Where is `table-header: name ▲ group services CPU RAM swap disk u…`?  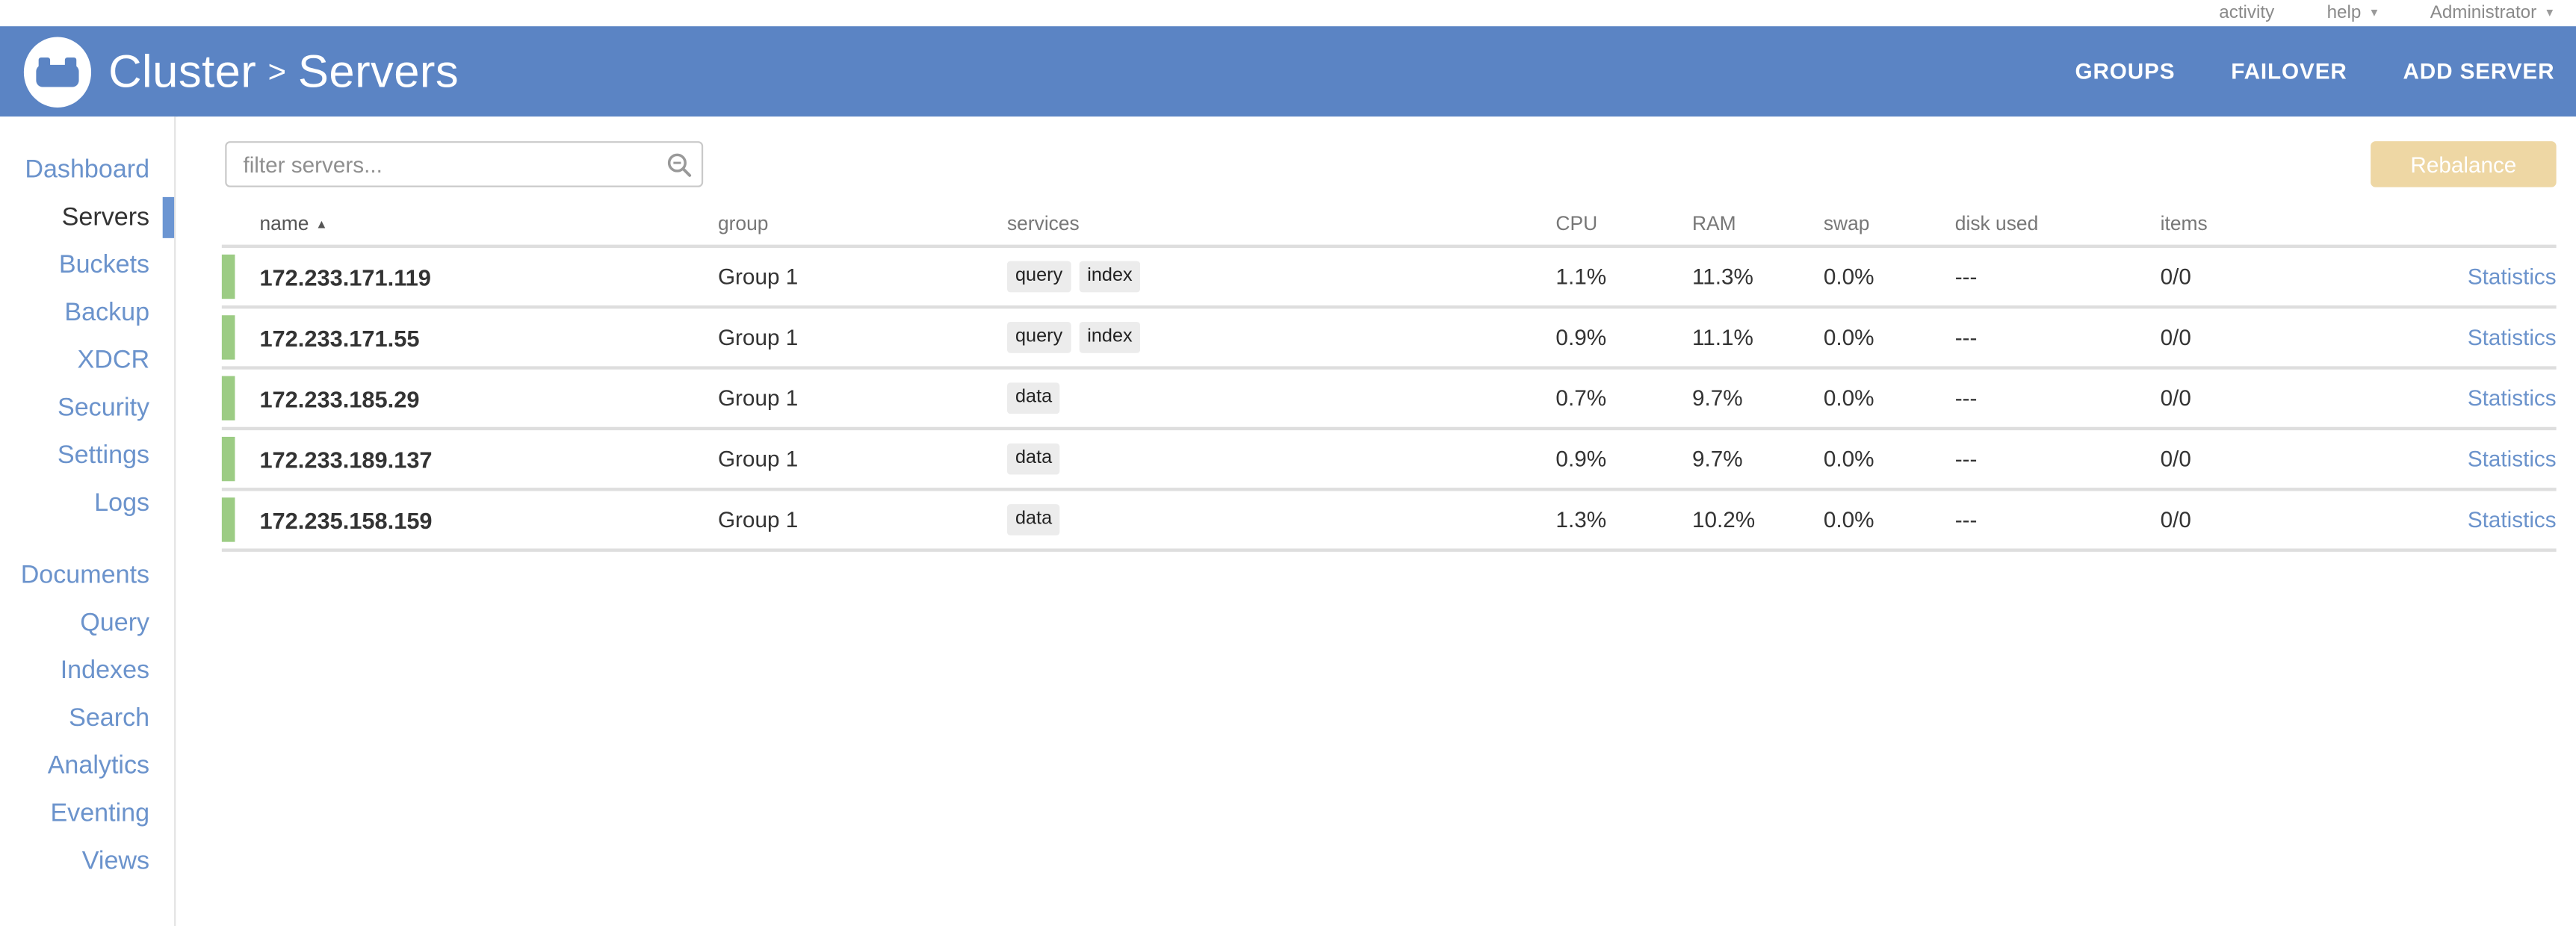
table-header: name ▲ group services CPU RAM swap disk u… is located at coordinates (1389, 225).